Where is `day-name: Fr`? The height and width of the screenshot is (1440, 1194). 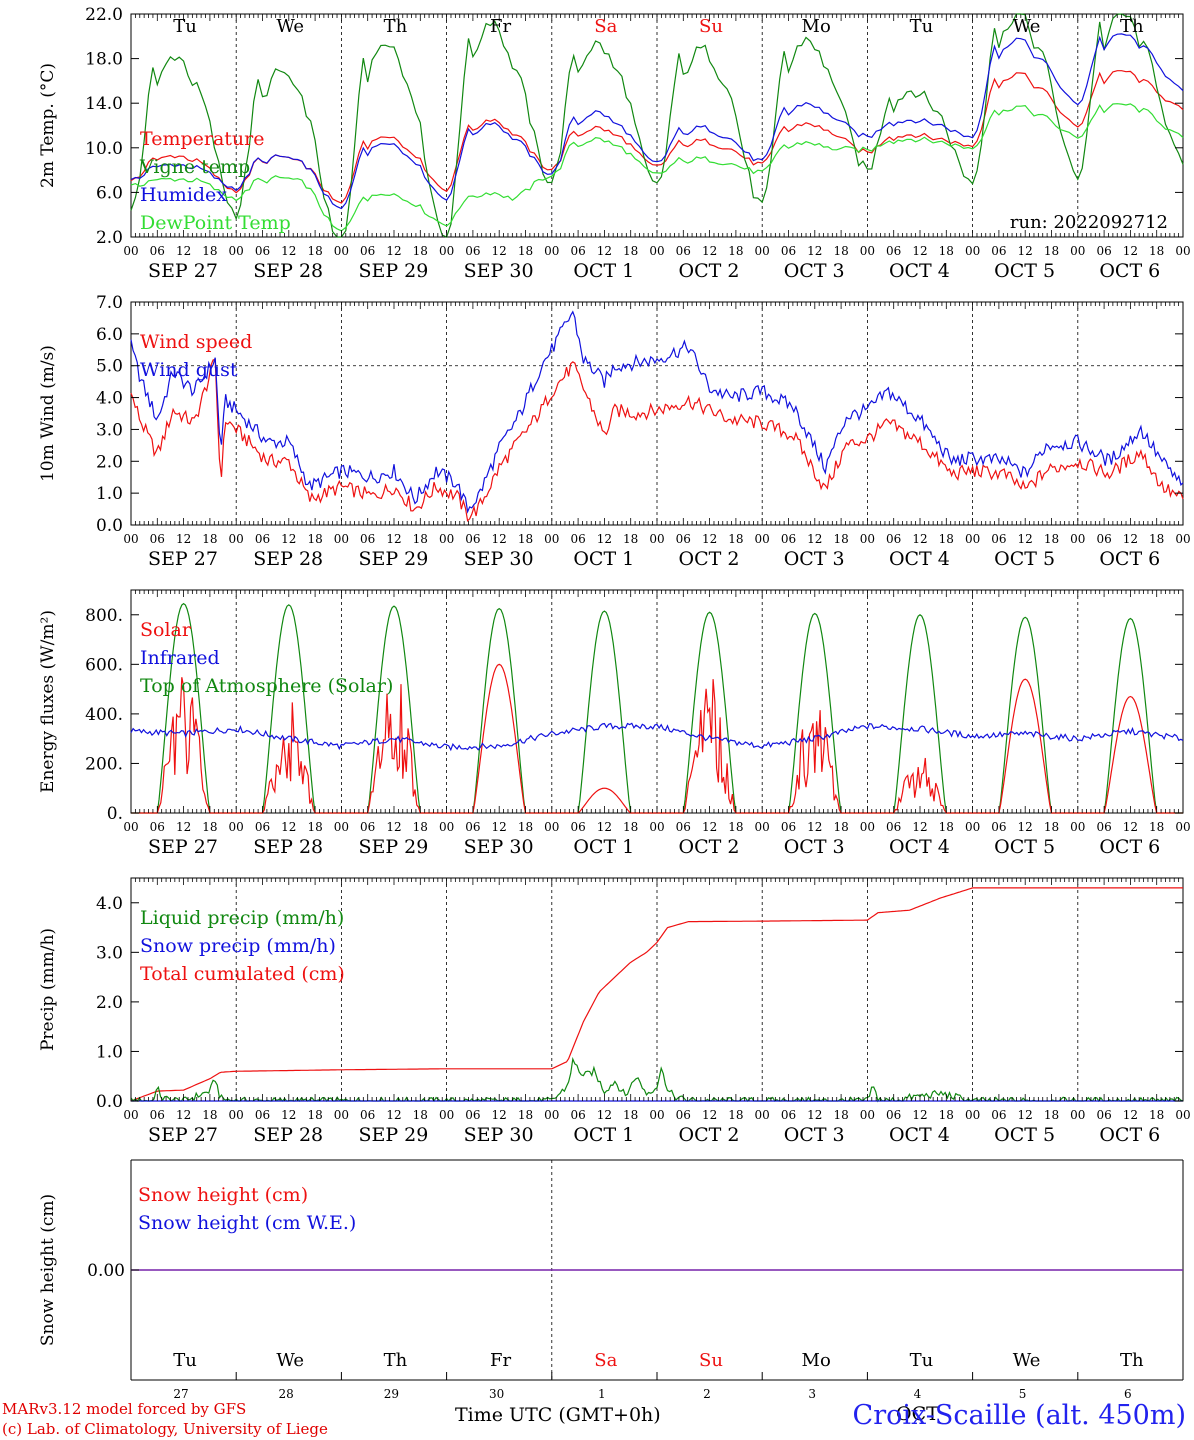
day-name: Fr is located at coordinates (500, 26).